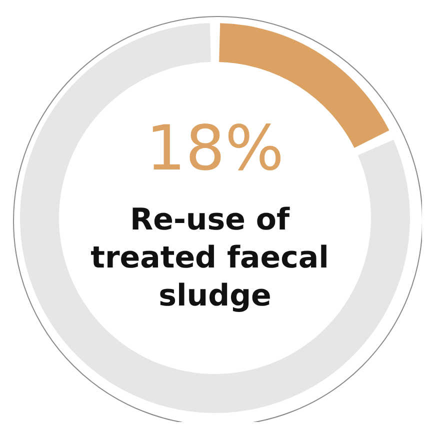 Image resolution: width=430 pixels, height=430 pixels. What do you see at coordinates (215, 148) in the screenshot?
I see `text: 18%` at bounding box center [215, 148].